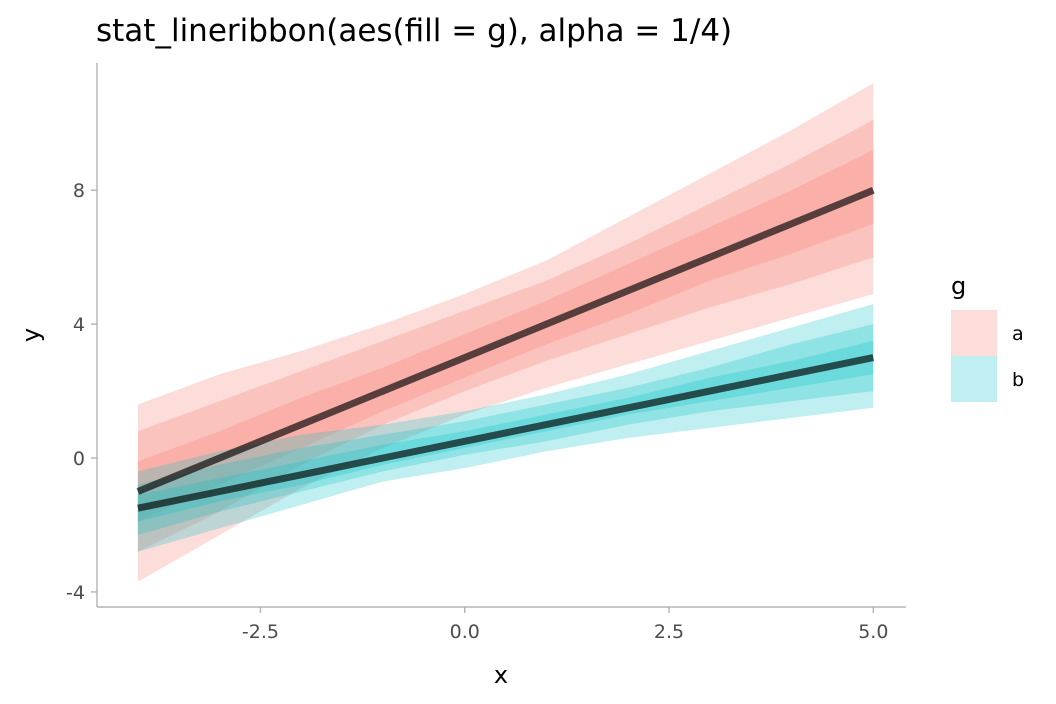 This screenshot has width=1056, height=704. Describe the element at coordinates (79, 325) in the screenshot. I see `y-tick-label: 4` at that location.